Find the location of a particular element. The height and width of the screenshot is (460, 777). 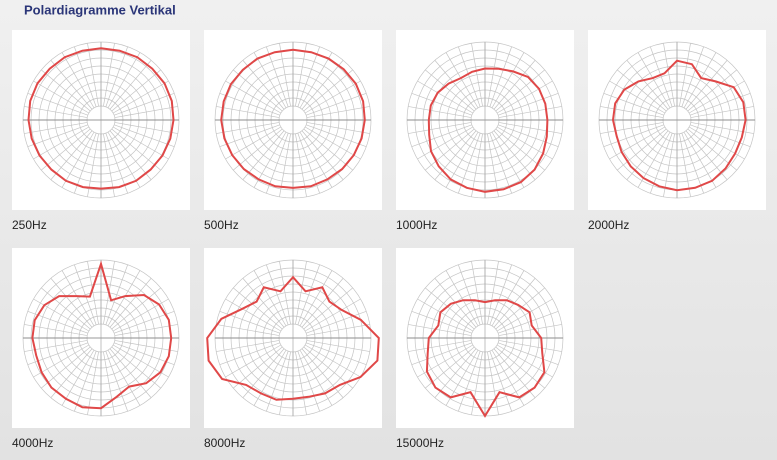

page-title: Polardiagramme Vertikal is located at coordinates (100, 9).